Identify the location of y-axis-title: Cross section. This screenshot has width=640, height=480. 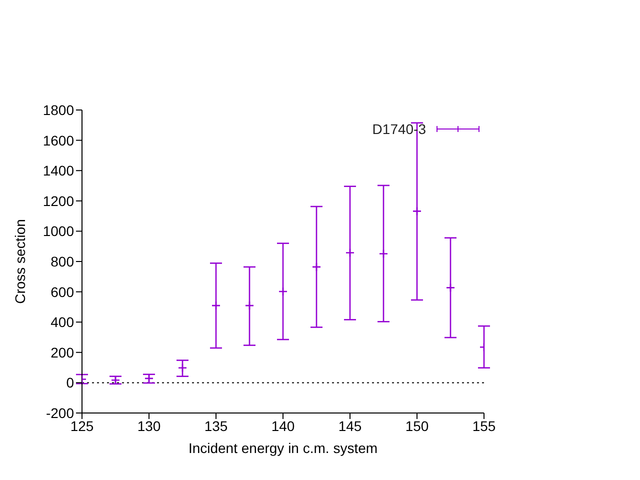
(20, 261).